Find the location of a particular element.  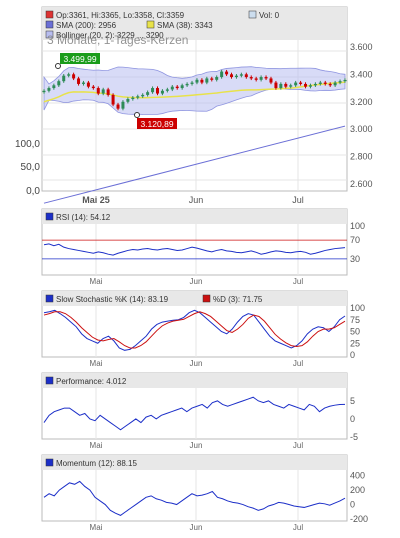

sma38-legend-swatch is located at coordinates (150, 24).